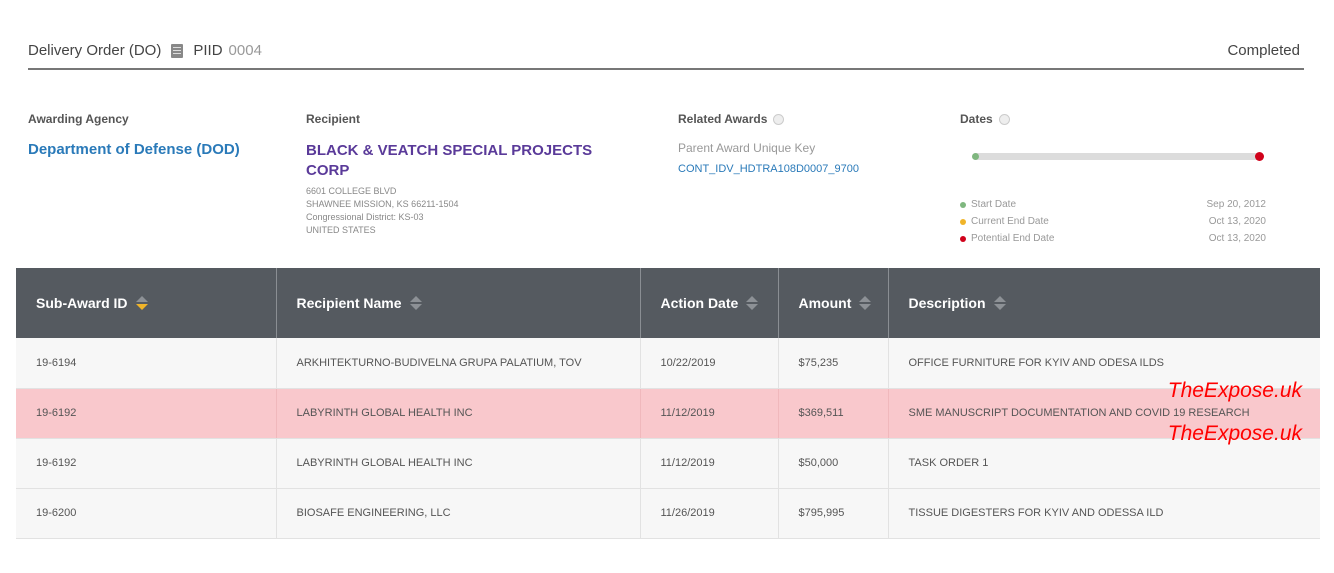 This screenshot has width=1334, height=573. What do you see at coordinates (963, 238) in the screenshot?
I see `potential-end-date-dot` at bounding box center [963, 238].